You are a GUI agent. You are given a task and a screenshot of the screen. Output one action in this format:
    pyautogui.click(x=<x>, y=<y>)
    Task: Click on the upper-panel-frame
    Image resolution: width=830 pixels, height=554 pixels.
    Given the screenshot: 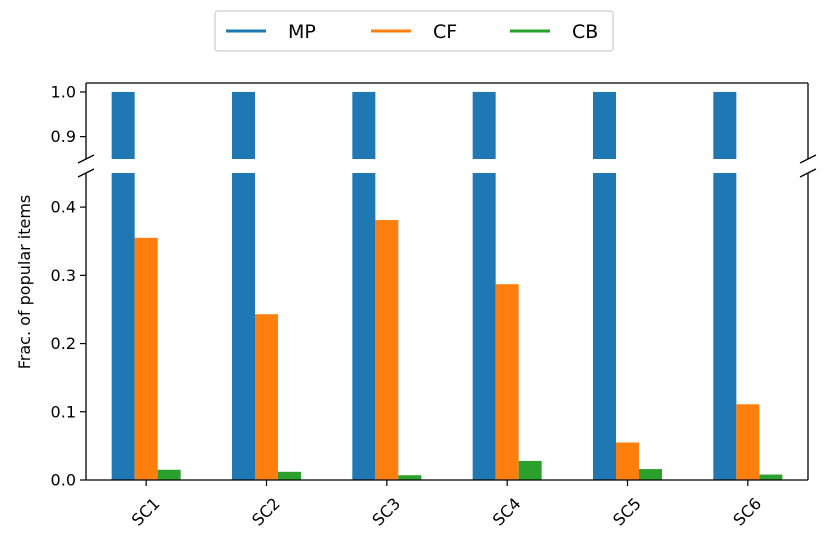 What is the action you would take?
    pyautogui.click(x=447, y=120)
    